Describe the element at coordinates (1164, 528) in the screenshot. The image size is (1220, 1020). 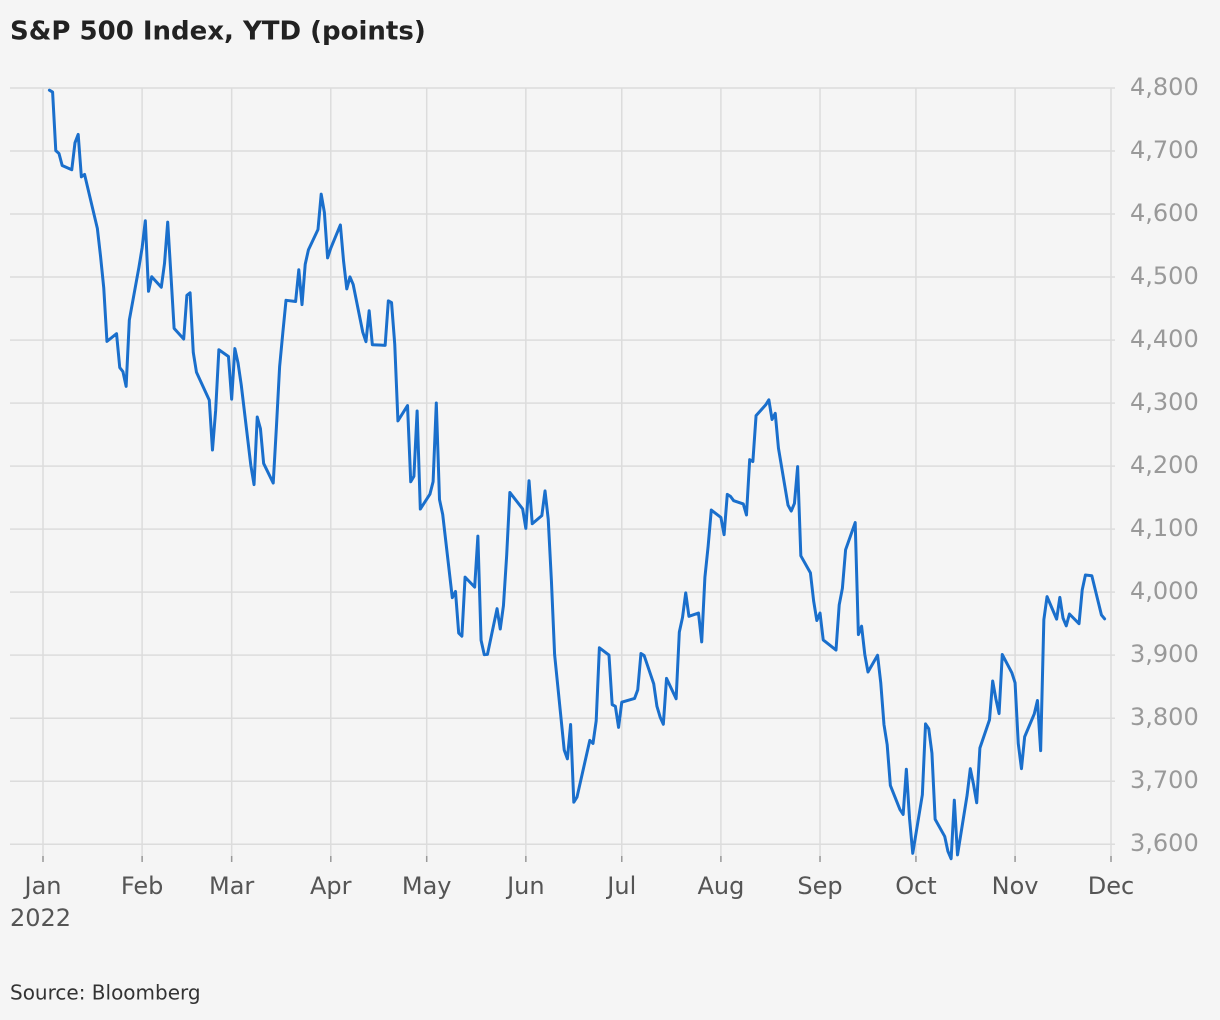
I see `y-tick-label: 4,100` at that location.